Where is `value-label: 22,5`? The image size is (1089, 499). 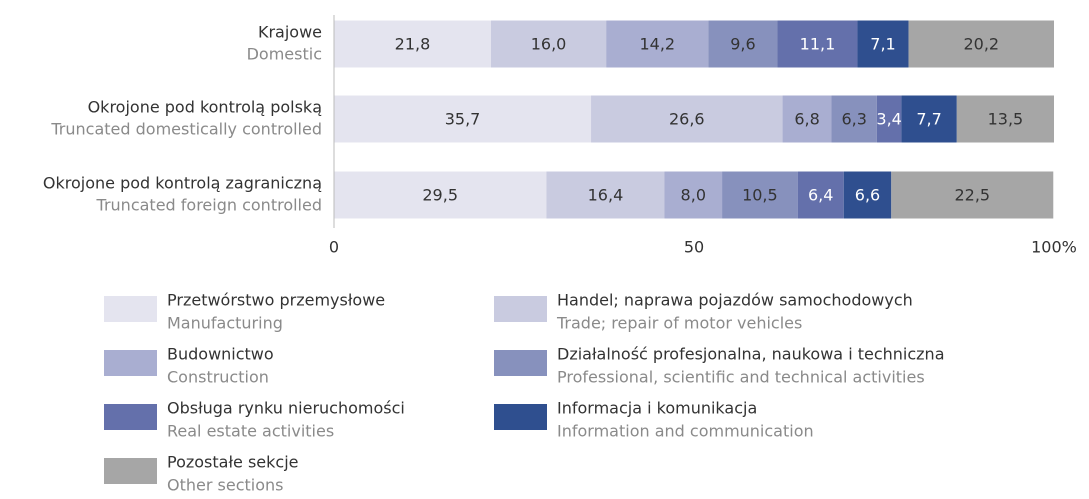 value-label: 22,5 is located at coordinates (972, 195).